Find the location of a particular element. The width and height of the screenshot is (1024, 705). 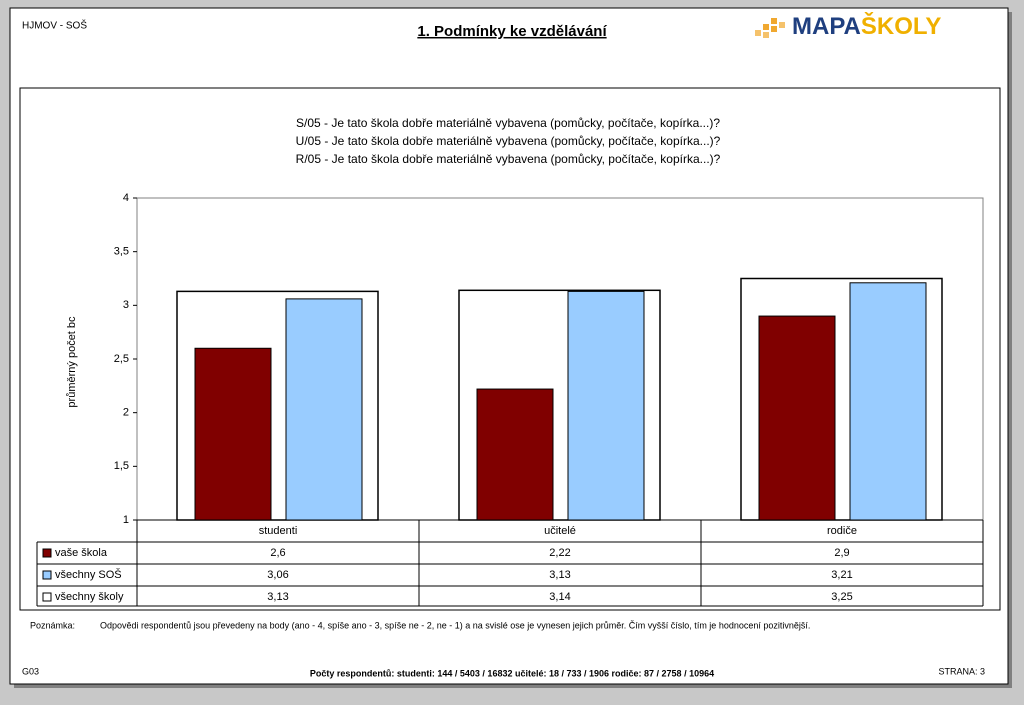

header-title: 1. Podmínky ke vzdělávání is located at coordinates (512, 31).